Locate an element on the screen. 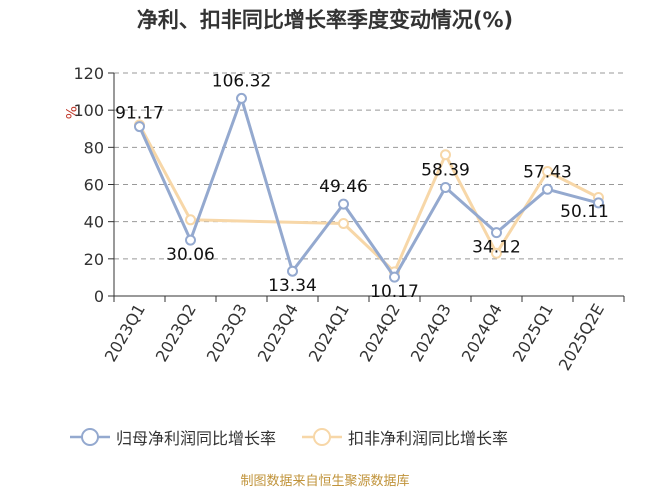  series-0-point-2024Q1 is located at coordinates (343, 204).